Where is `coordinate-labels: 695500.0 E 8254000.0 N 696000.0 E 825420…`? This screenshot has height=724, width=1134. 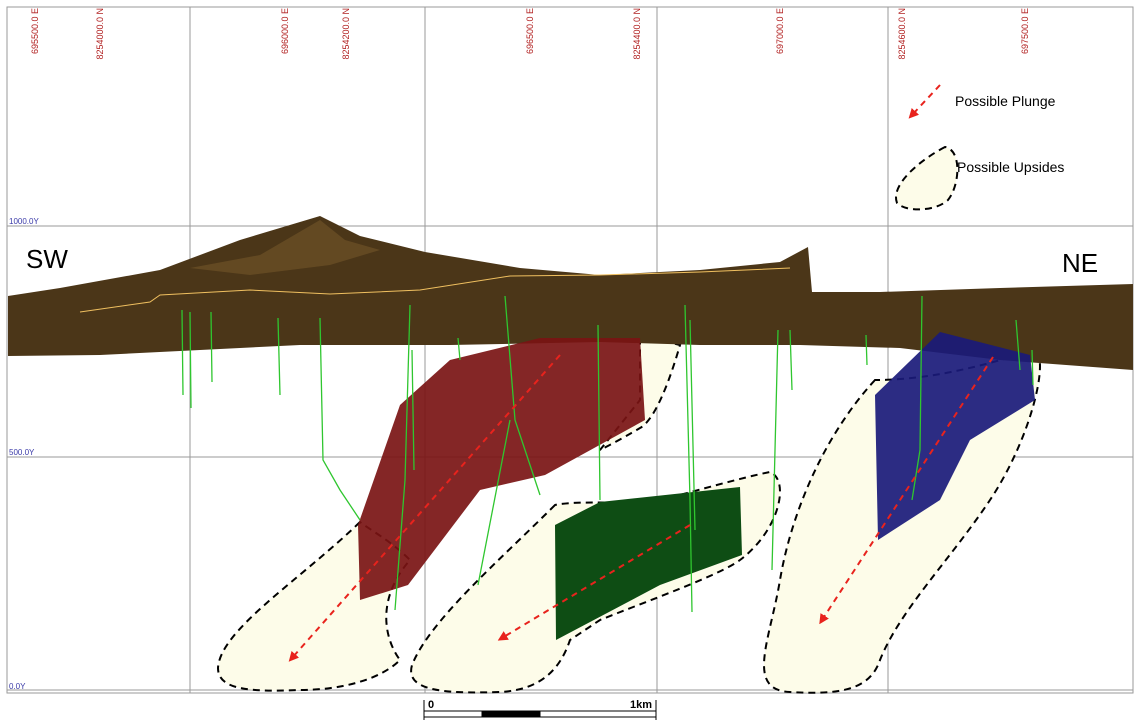
coordinate-labels: 695500.0 E 8254000.0 N 696000.0 E 825420… is located at coordinates (530, 34).